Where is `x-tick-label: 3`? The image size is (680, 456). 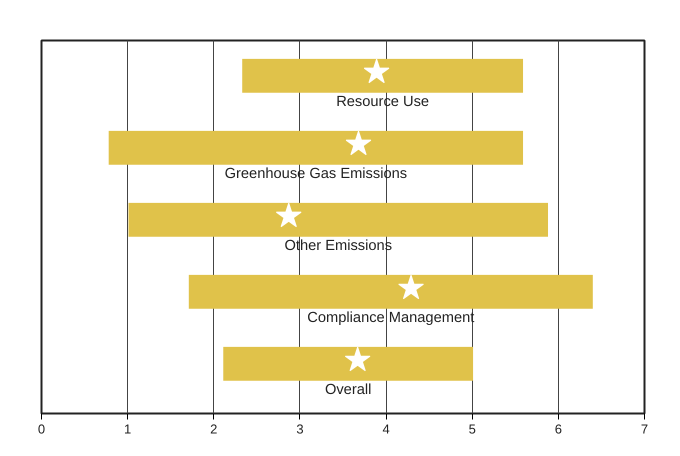
x-tick-label: 3 is located at coordinates (300, 429).